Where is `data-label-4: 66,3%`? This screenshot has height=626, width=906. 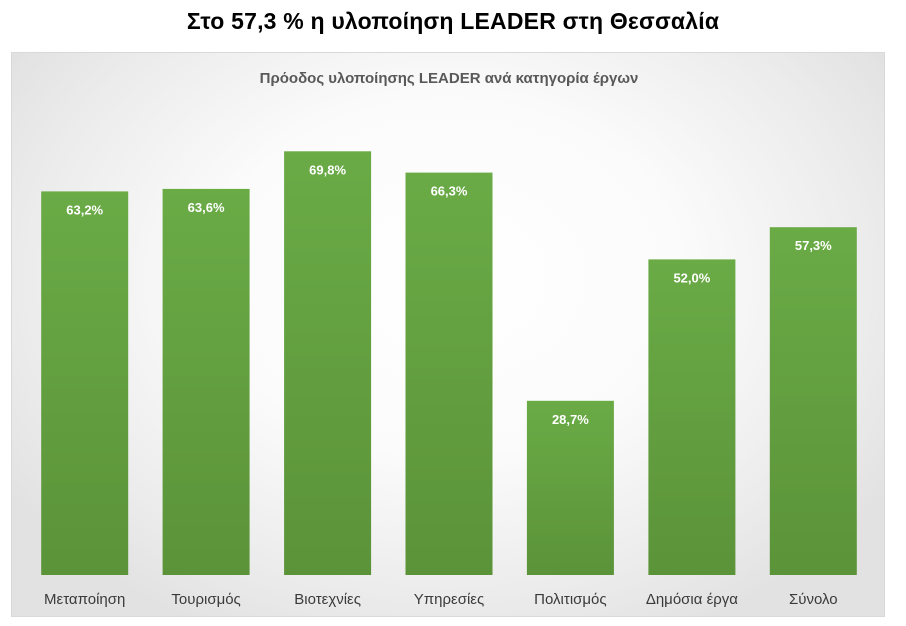 data-label-4: 66,3% is located at coordinates (449, 191).